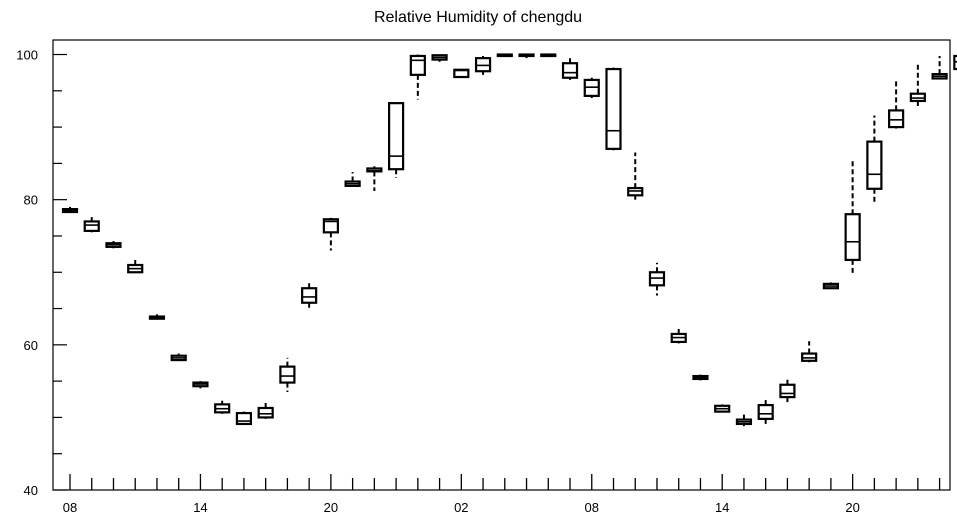  I want to click on y-tick-label: 80, so click(31, 200).